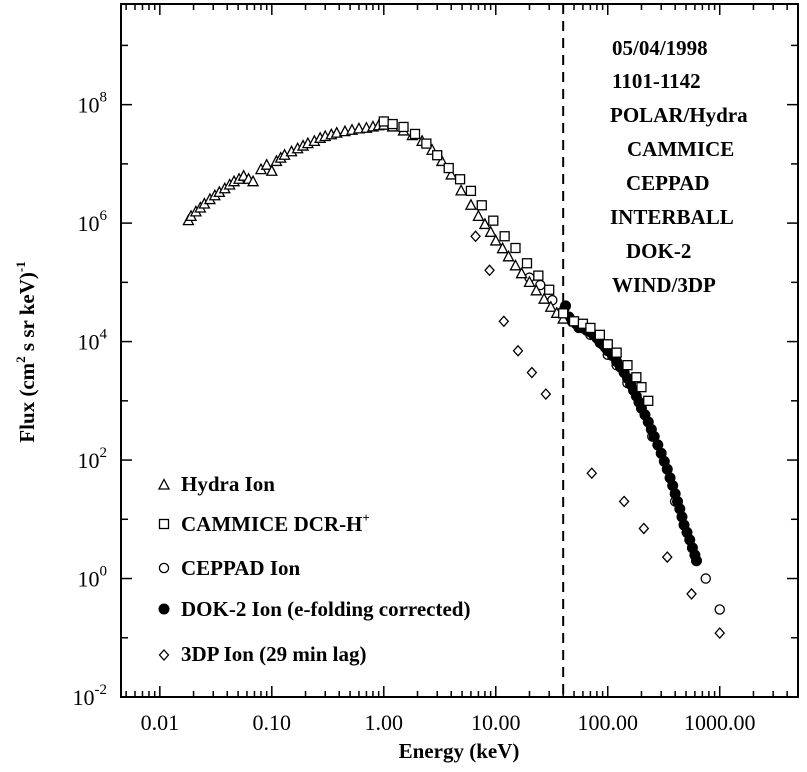 This screenshot has width=807, height=772. What do you see at coordinates (680, 149) in the screenshot?
I see `annotation-cammice: CAMMICE` at bounding box center [680, 149].